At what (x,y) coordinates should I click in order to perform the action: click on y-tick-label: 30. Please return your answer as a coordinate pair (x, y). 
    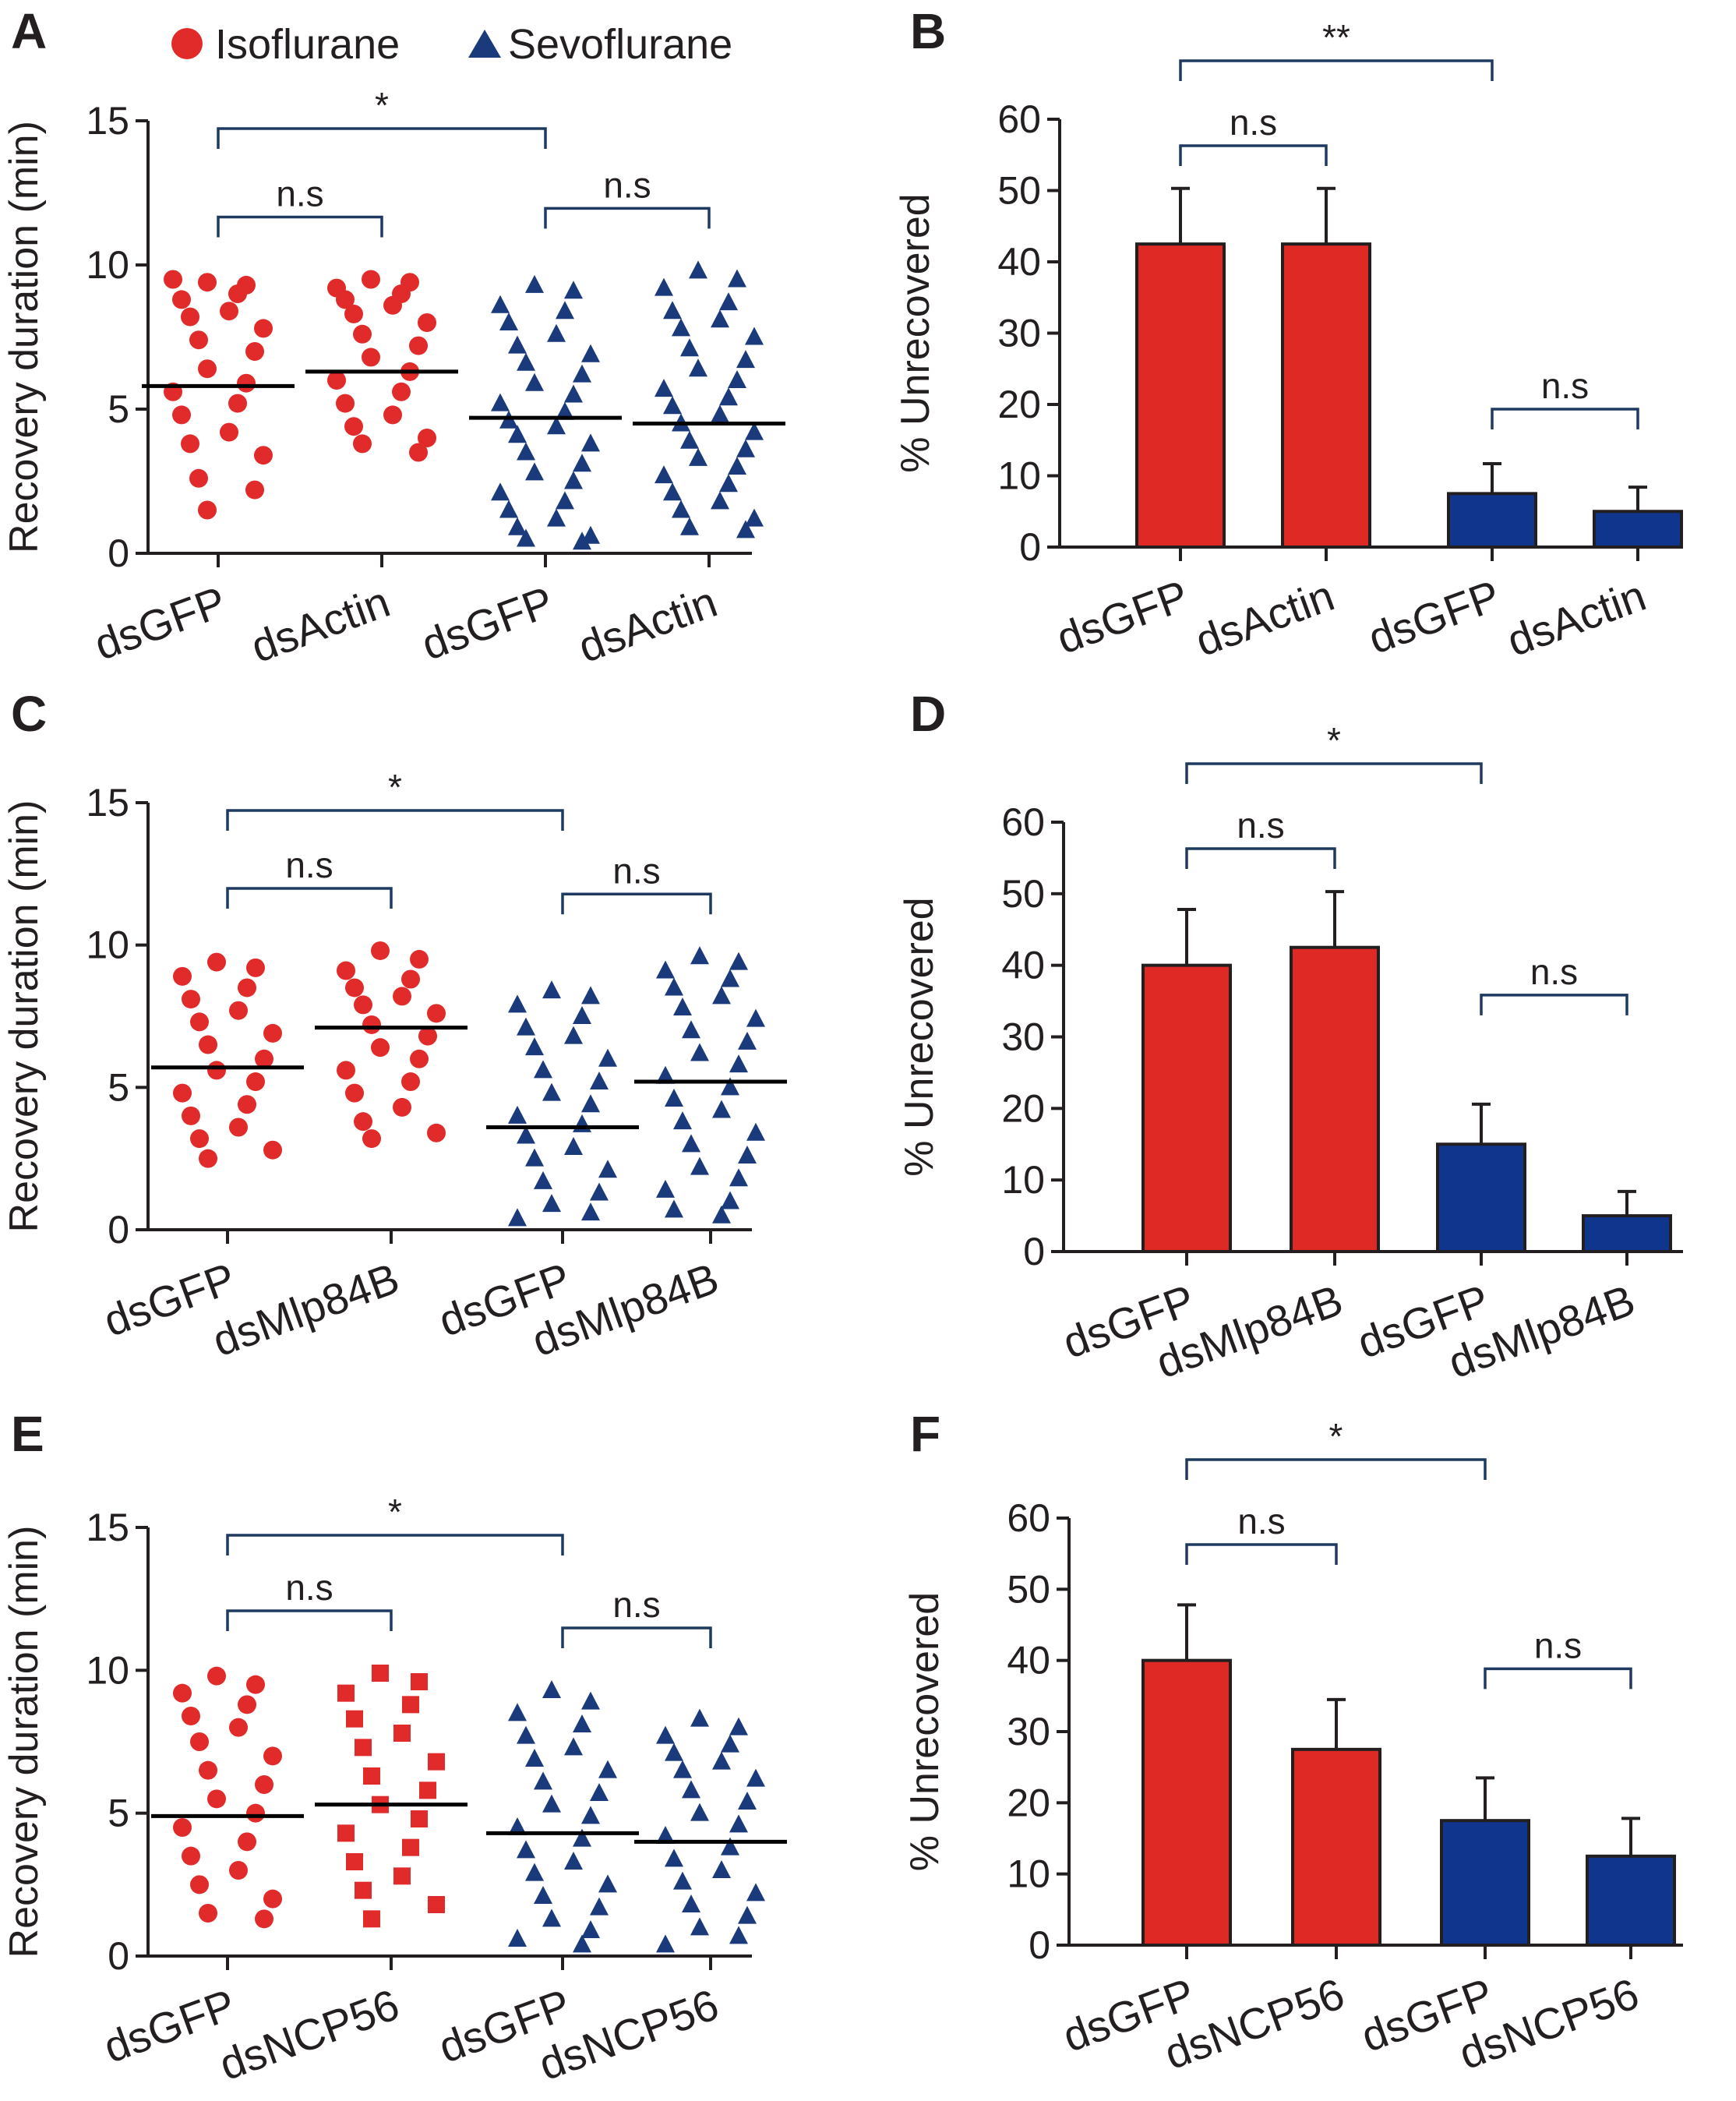
    Looking at the image, I should click on (1019, 333).